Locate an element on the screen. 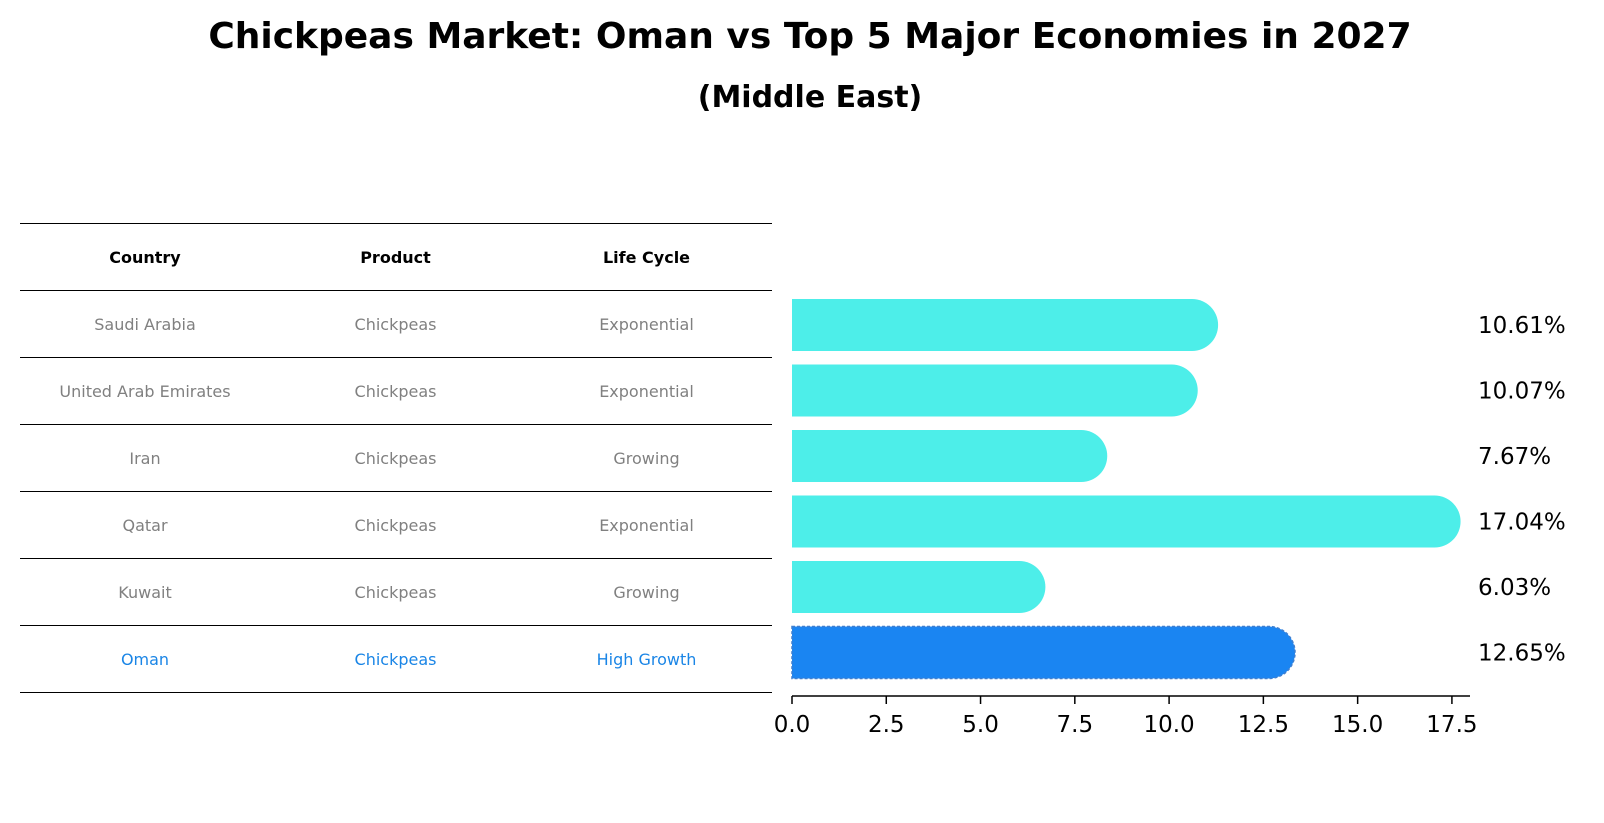 The height and width of the screenshot is (823, 1604). cell-life-cycle: High Growth is located at coordinates (646, 659).